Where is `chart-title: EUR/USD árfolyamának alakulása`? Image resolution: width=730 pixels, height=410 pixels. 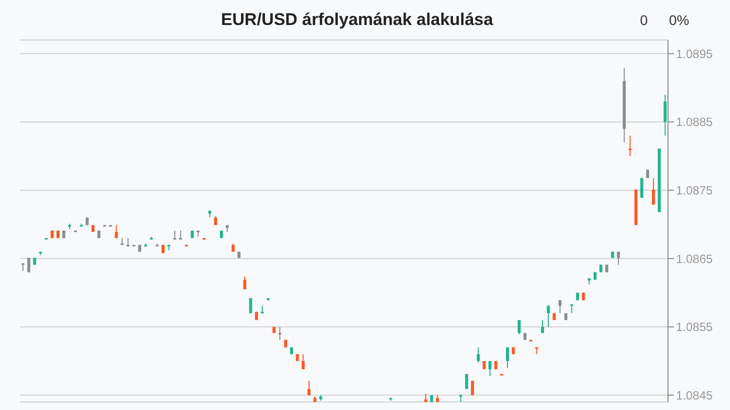
chart-title: EUR/USD árfolyamának alakulása is located at coordinates (357, 19).